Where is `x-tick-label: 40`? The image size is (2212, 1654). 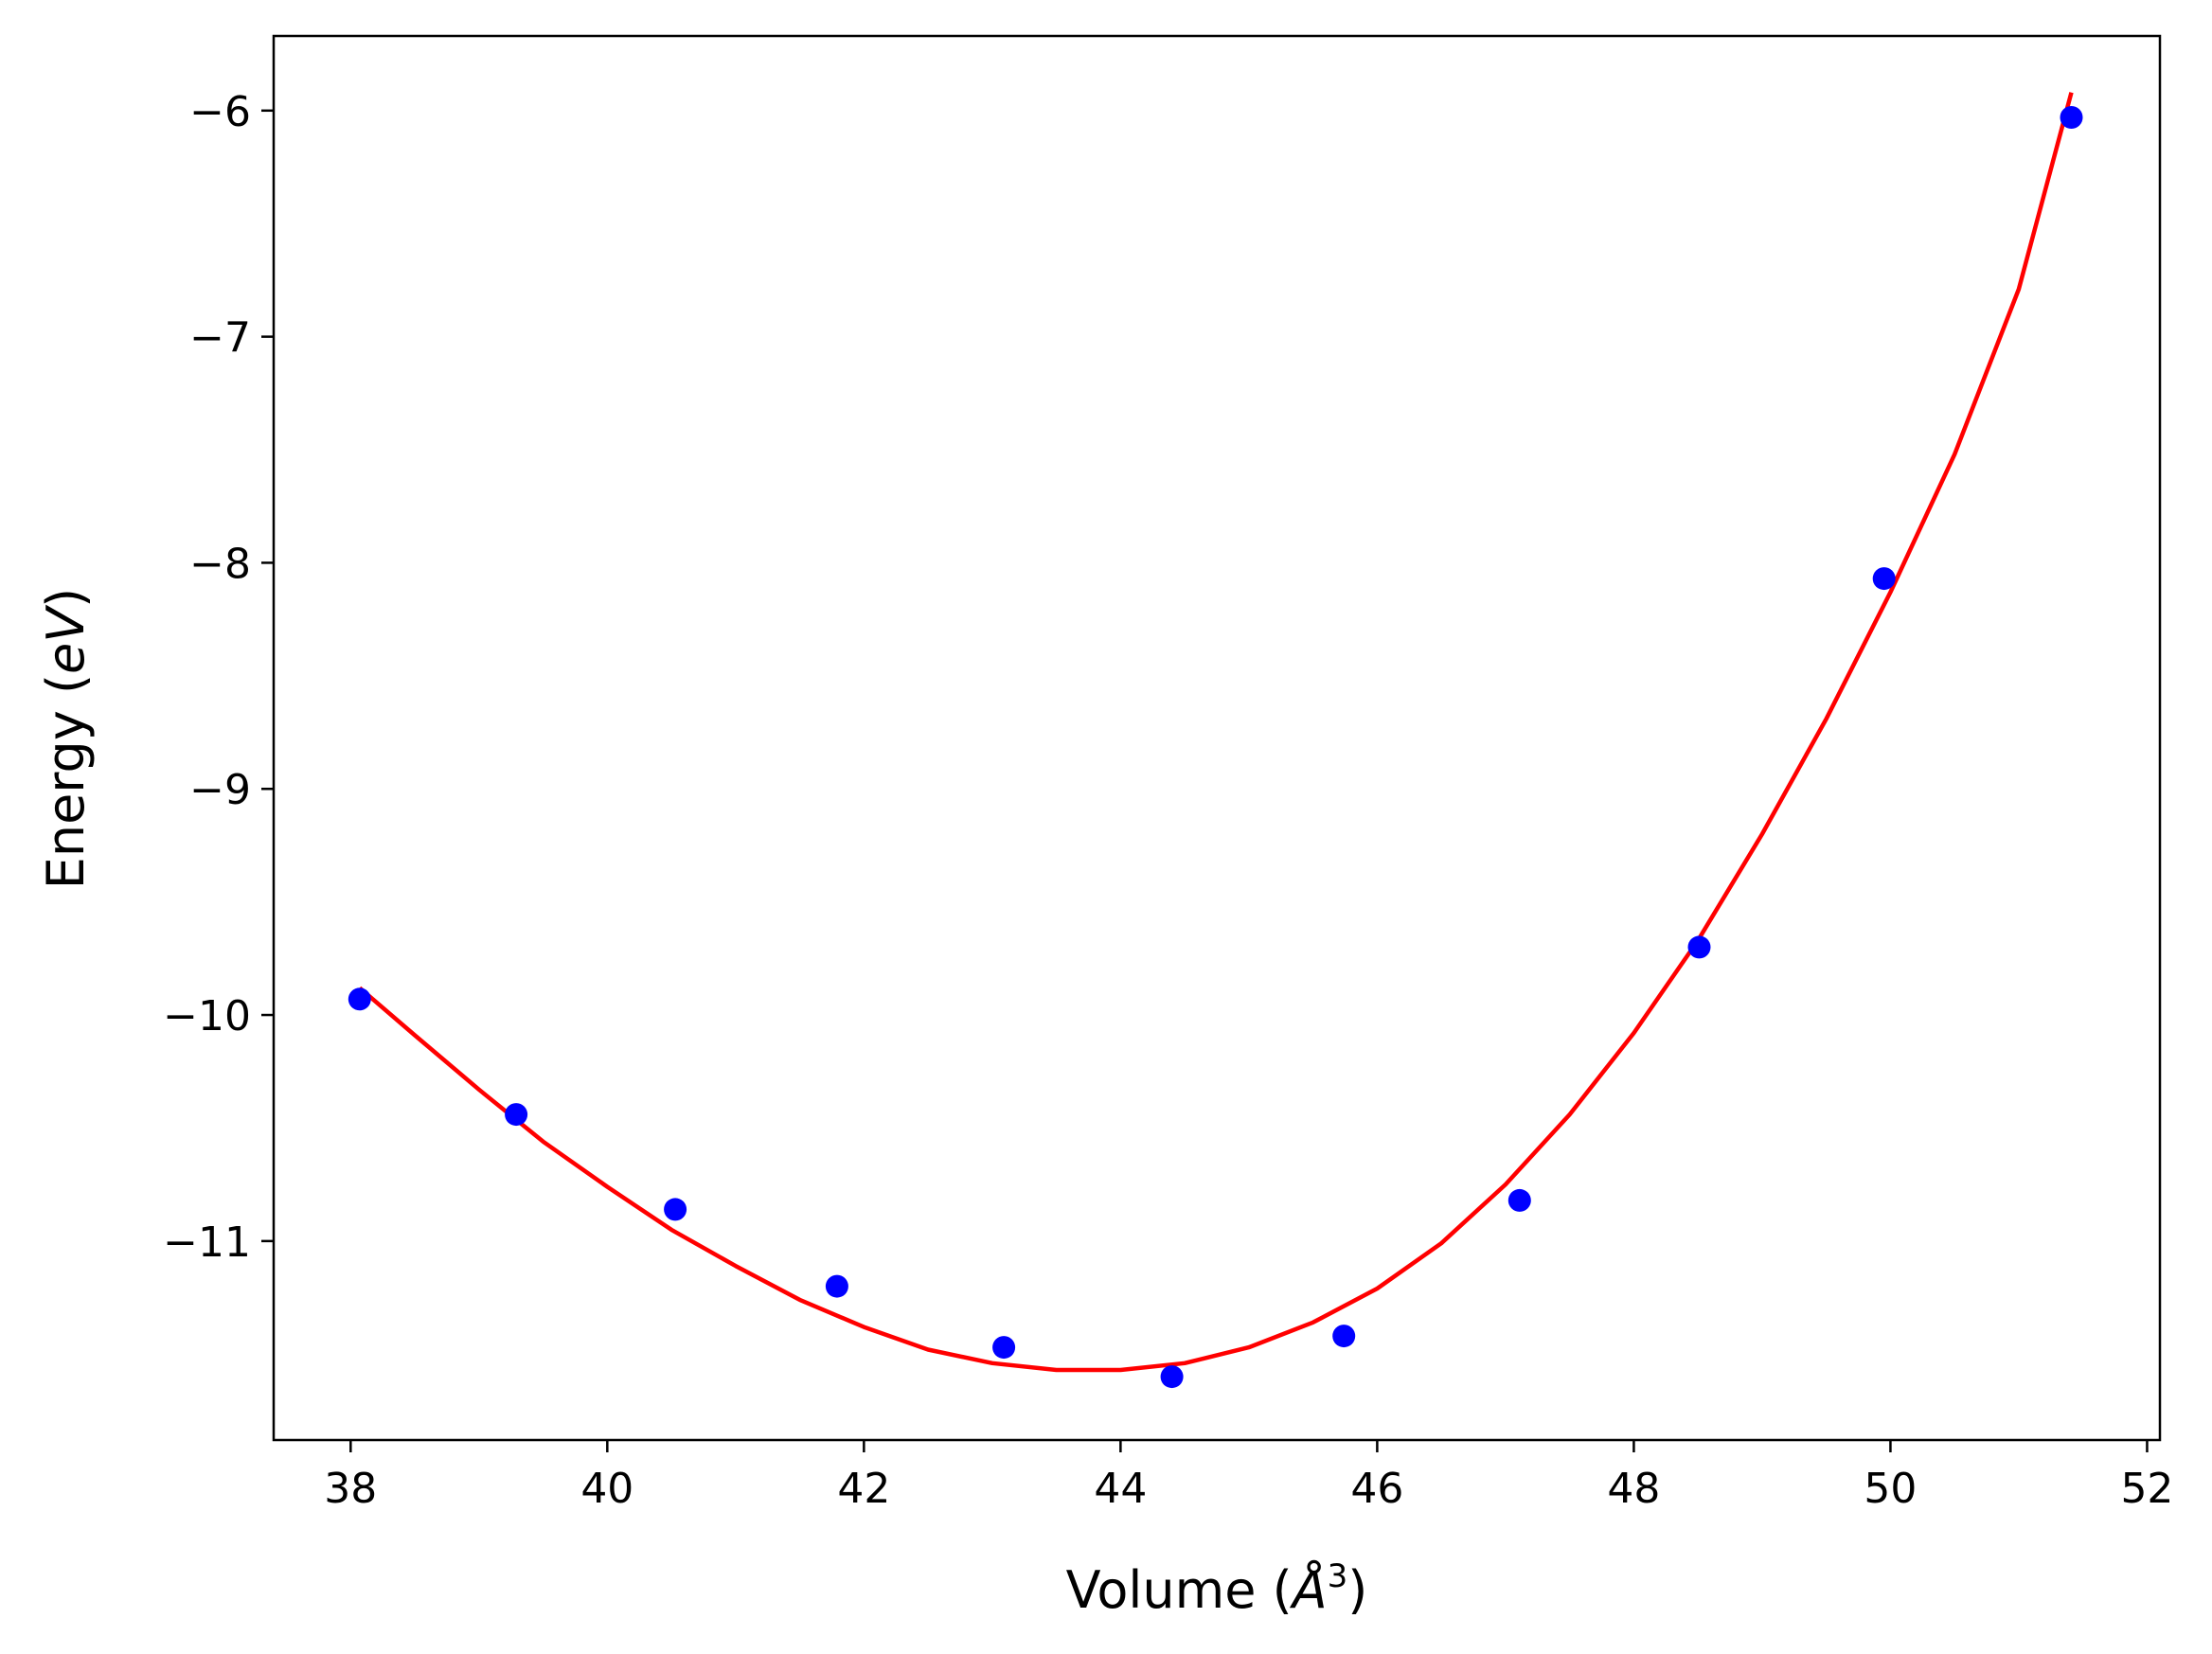 x-tick-label: 40 is located at coordinates (606, 1489).